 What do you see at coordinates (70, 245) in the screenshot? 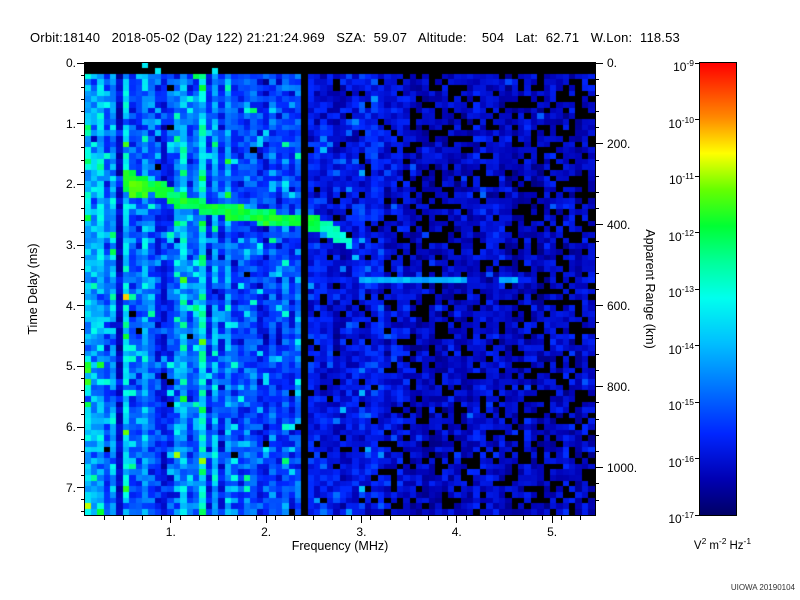
I see `y-left-tick-label: 3.` at bounding box center [70, 245].